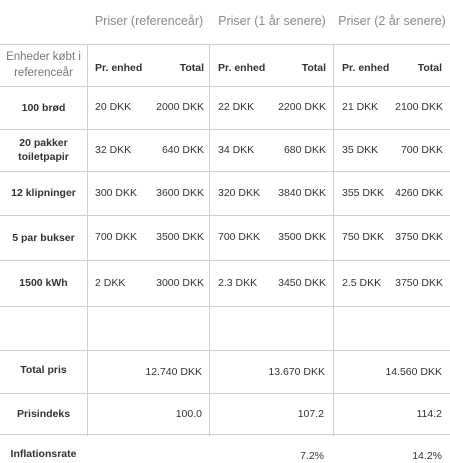  Describe the element at coordinates (182, 149) in the screenshot. I see `item-total: 640 DKK` at that location.